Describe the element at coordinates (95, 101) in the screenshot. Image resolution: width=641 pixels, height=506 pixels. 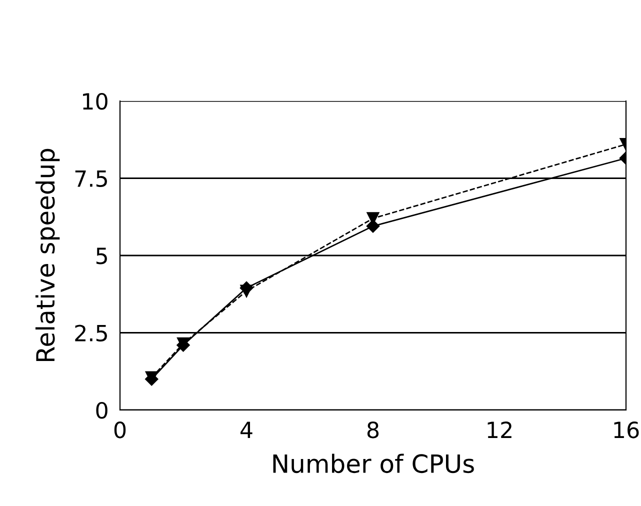
I see `y-tick-label: 10` at that location.